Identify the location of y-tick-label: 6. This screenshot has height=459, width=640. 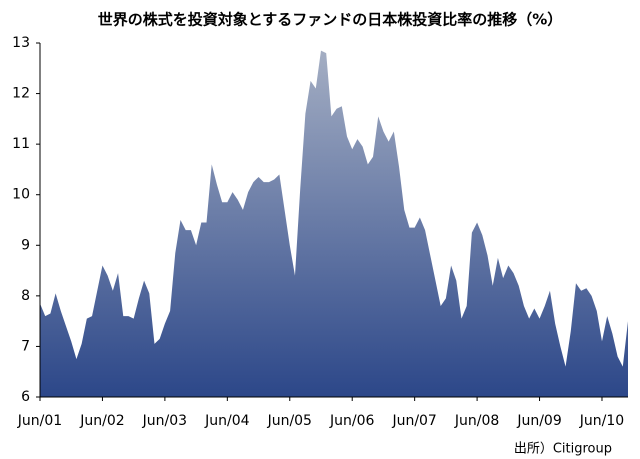
(25, 397).